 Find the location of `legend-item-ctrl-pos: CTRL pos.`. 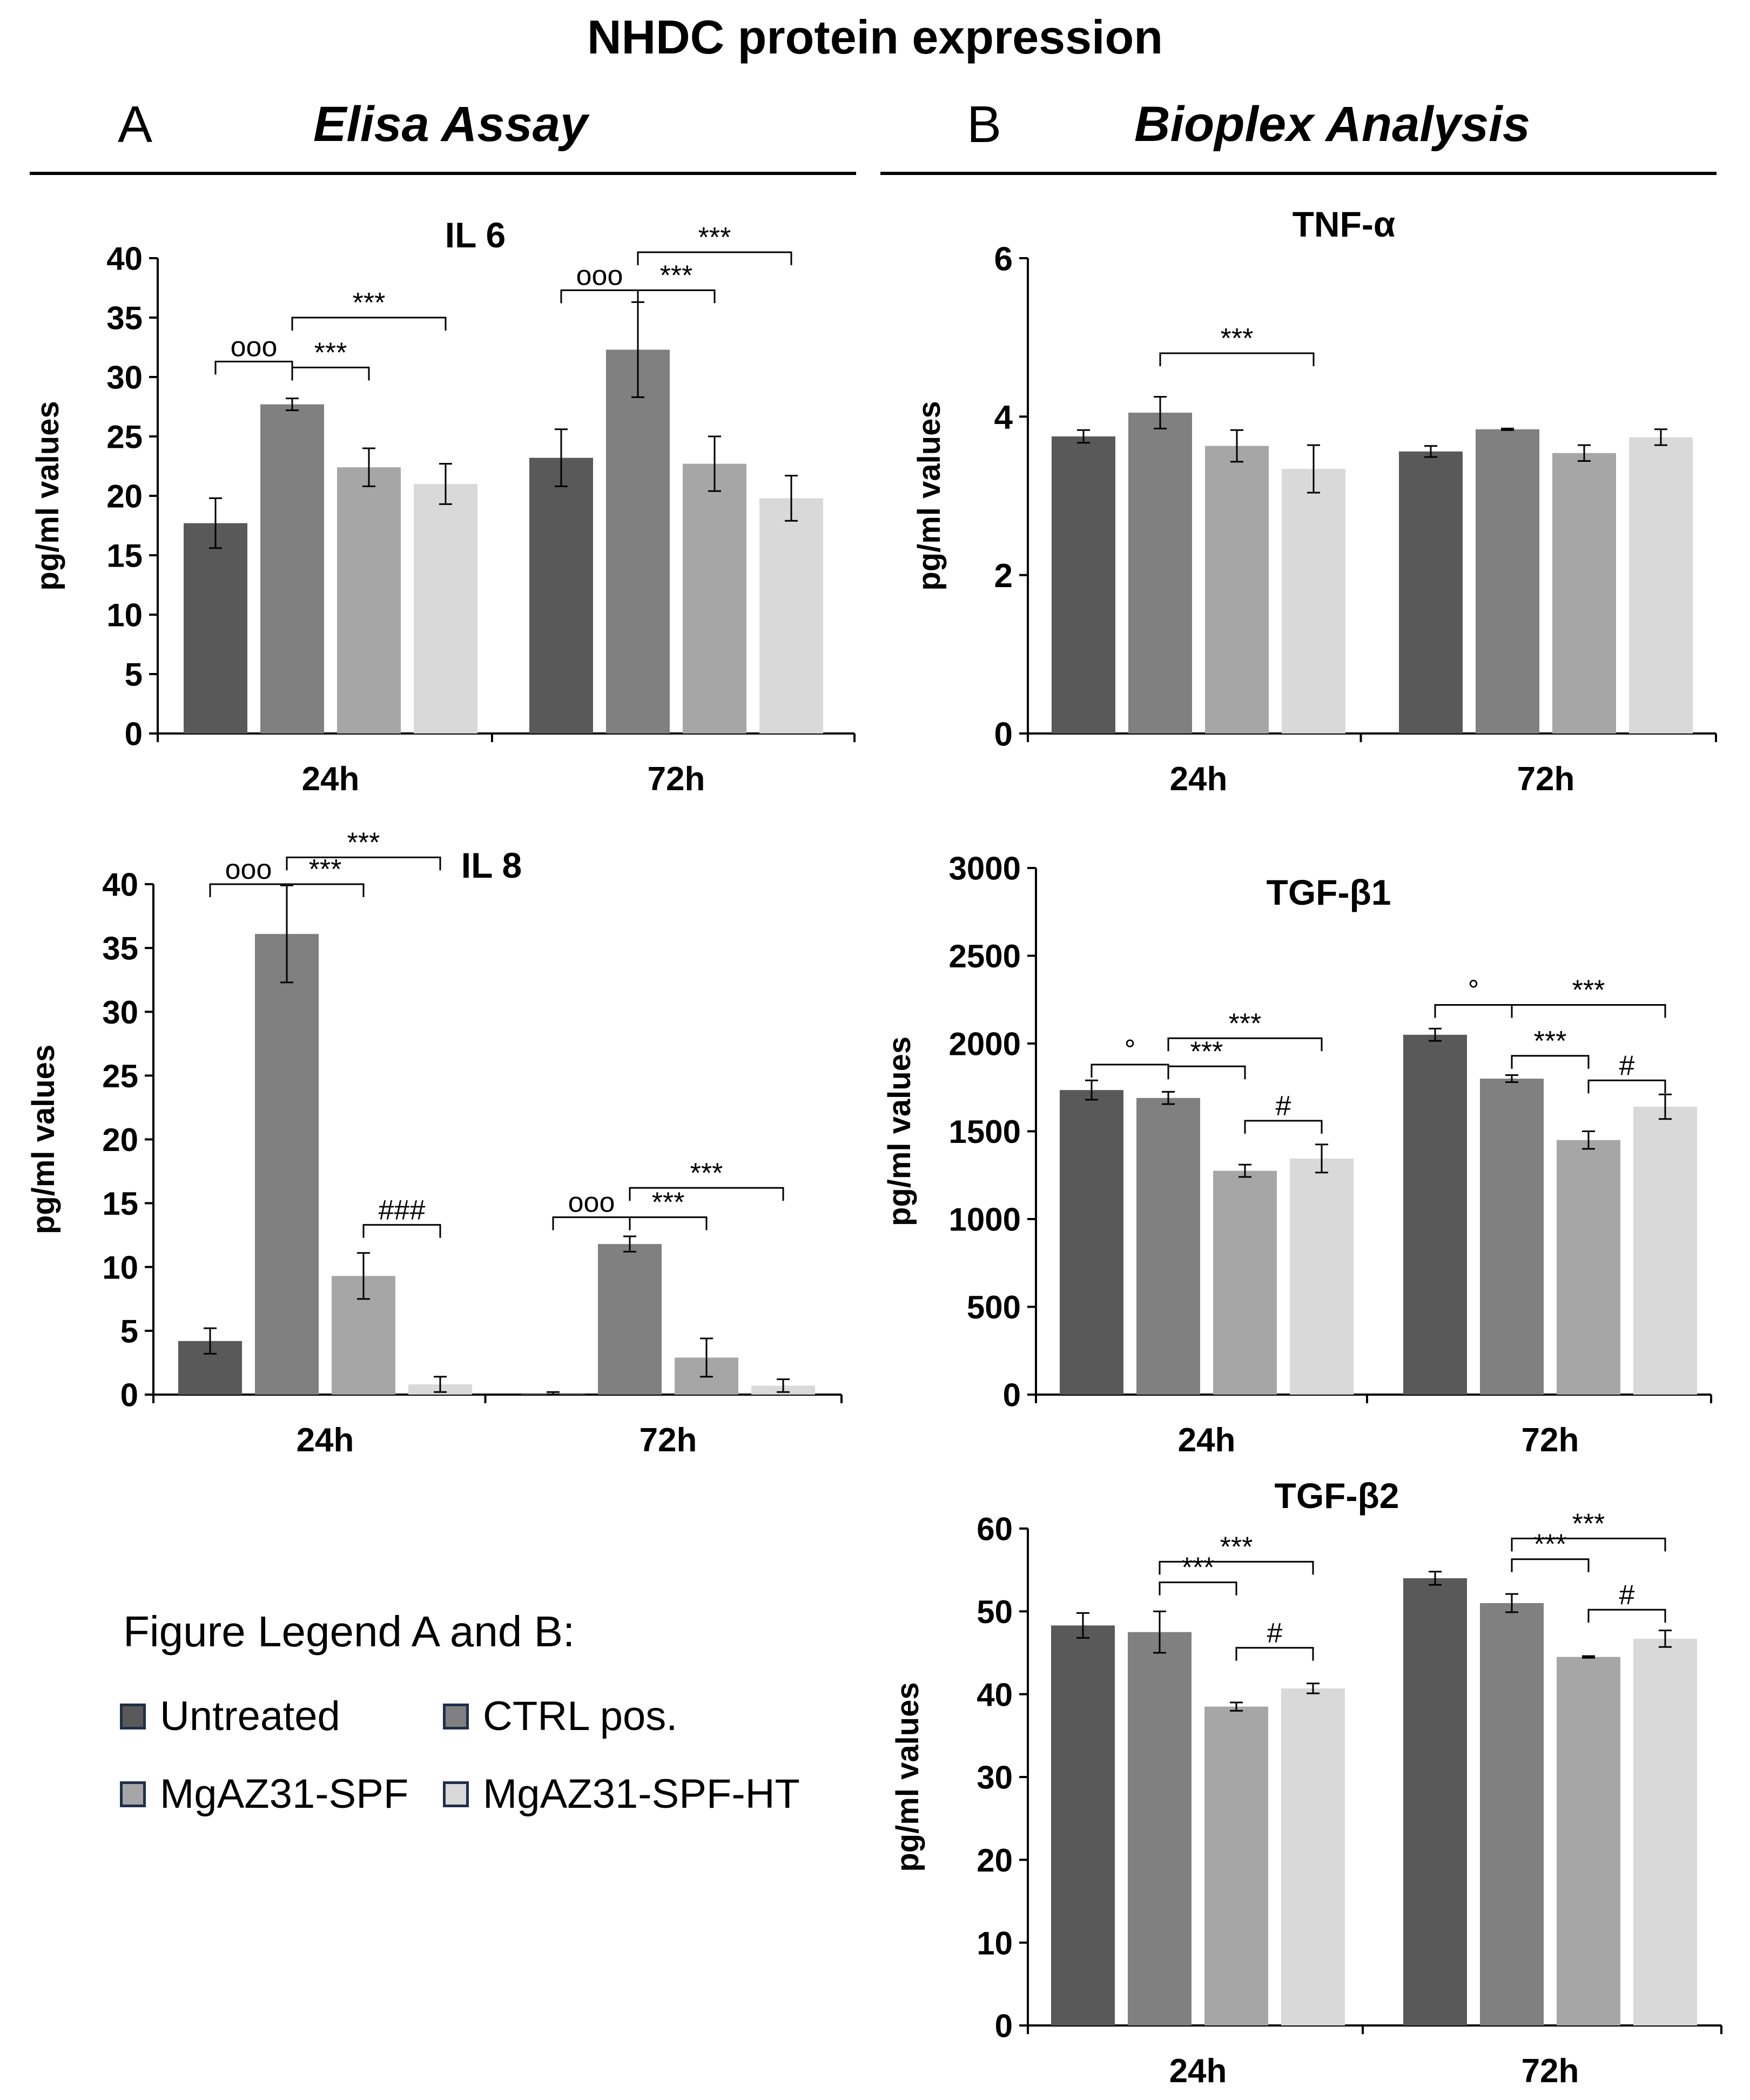

legend-item-ctrl-pos: CTRL pos. is located at coordinates (560, 1716).